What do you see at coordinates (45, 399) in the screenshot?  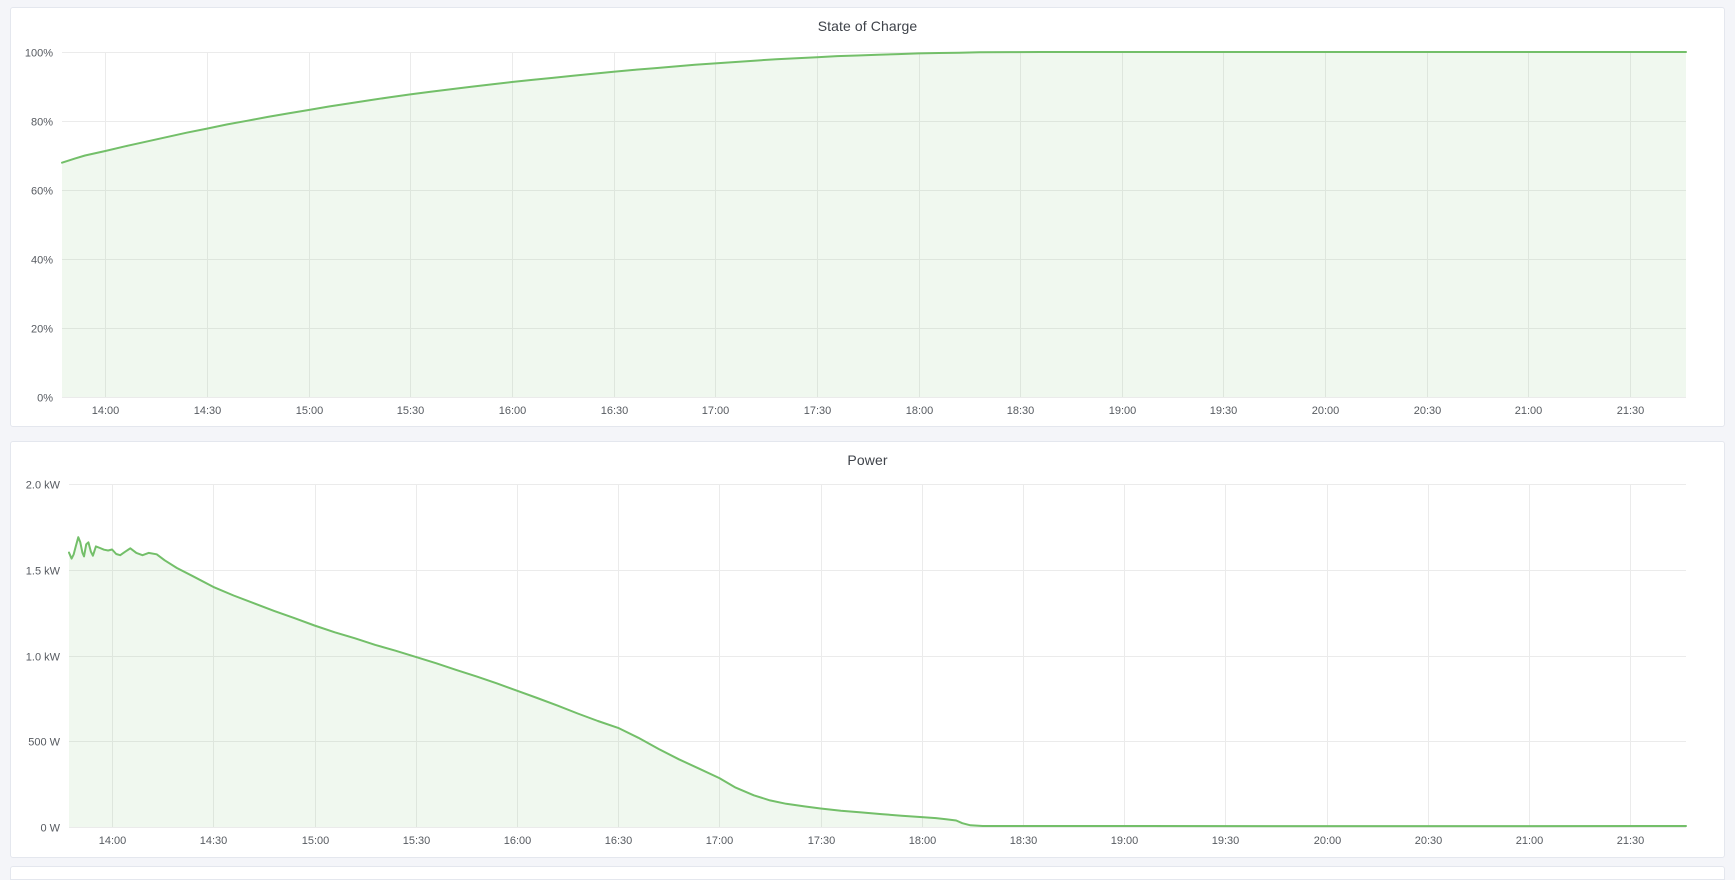 I see `svg-text: 0%` at bounding box center [45, 399].